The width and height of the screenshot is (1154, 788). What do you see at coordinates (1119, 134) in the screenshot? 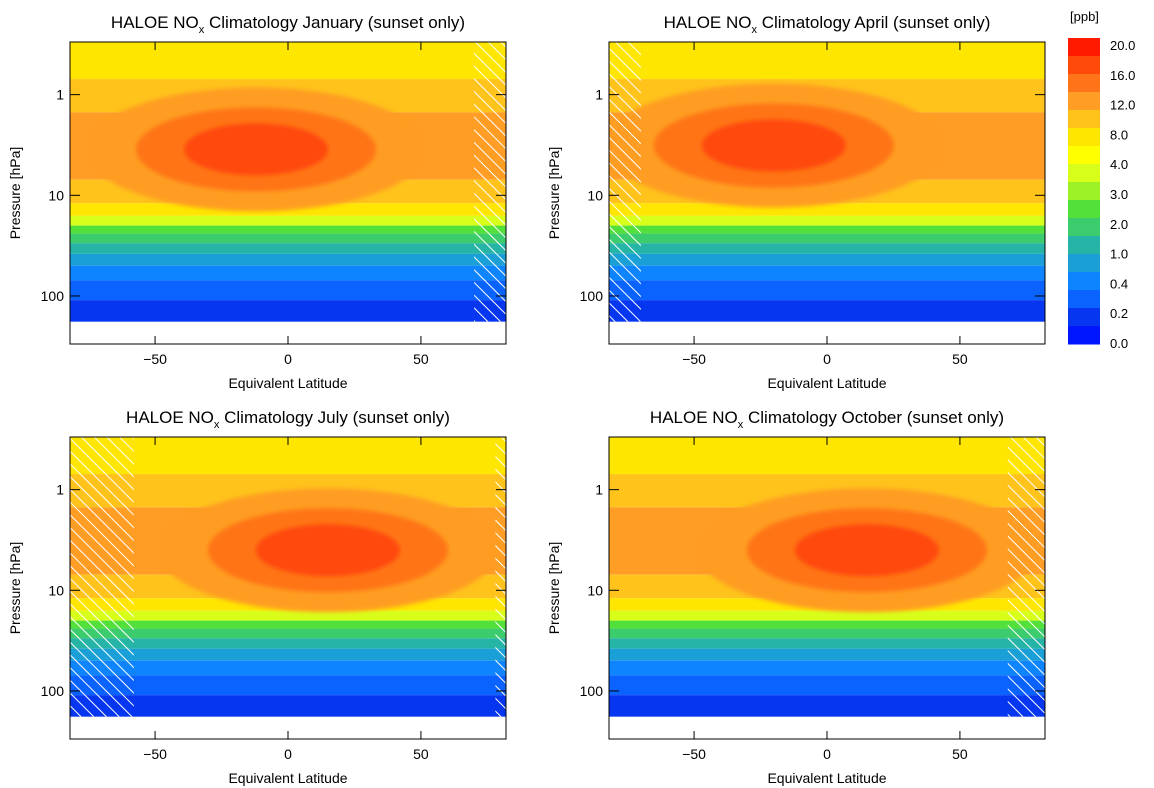
I see `colorbar-level-label: 8.0` at bounding box center [1119, 134].